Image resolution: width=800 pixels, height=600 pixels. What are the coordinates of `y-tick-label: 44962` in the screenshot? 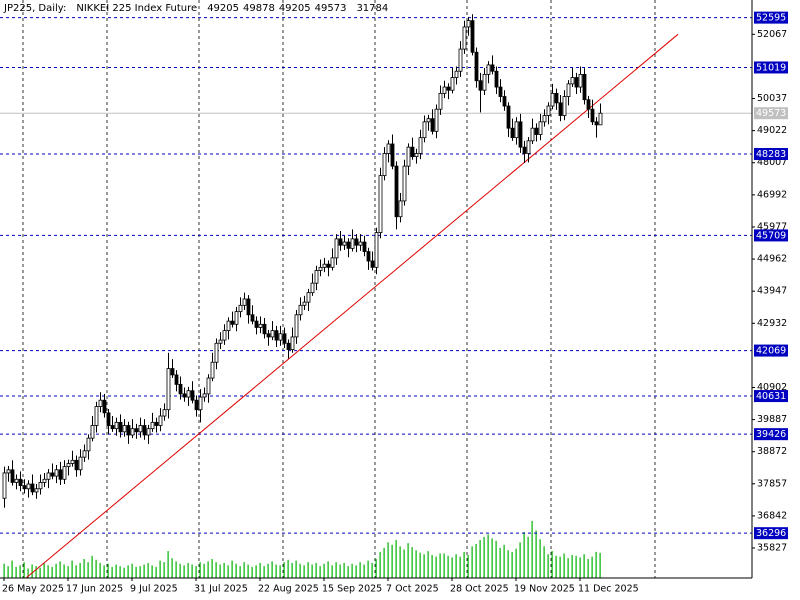 It's located at (772, 259).